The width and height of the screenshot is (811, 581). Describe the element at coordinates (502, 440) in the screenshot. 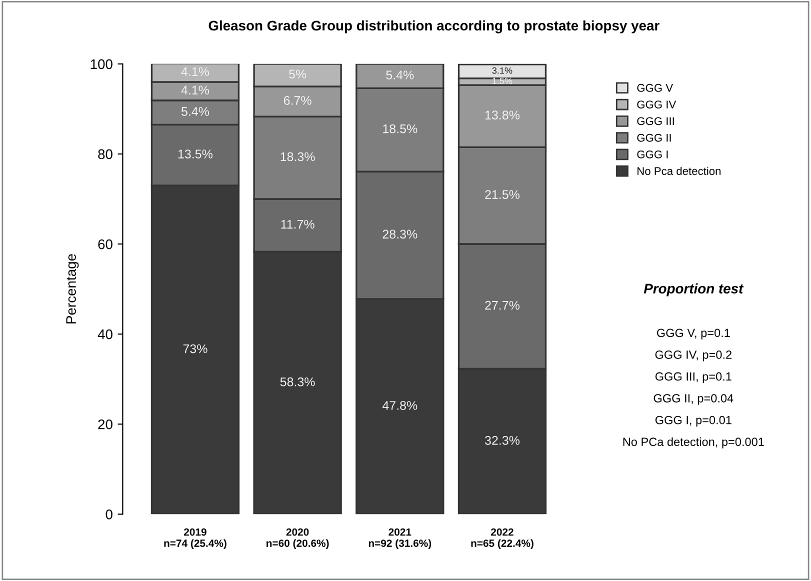

I see `data-label: 32.3%` at that location.